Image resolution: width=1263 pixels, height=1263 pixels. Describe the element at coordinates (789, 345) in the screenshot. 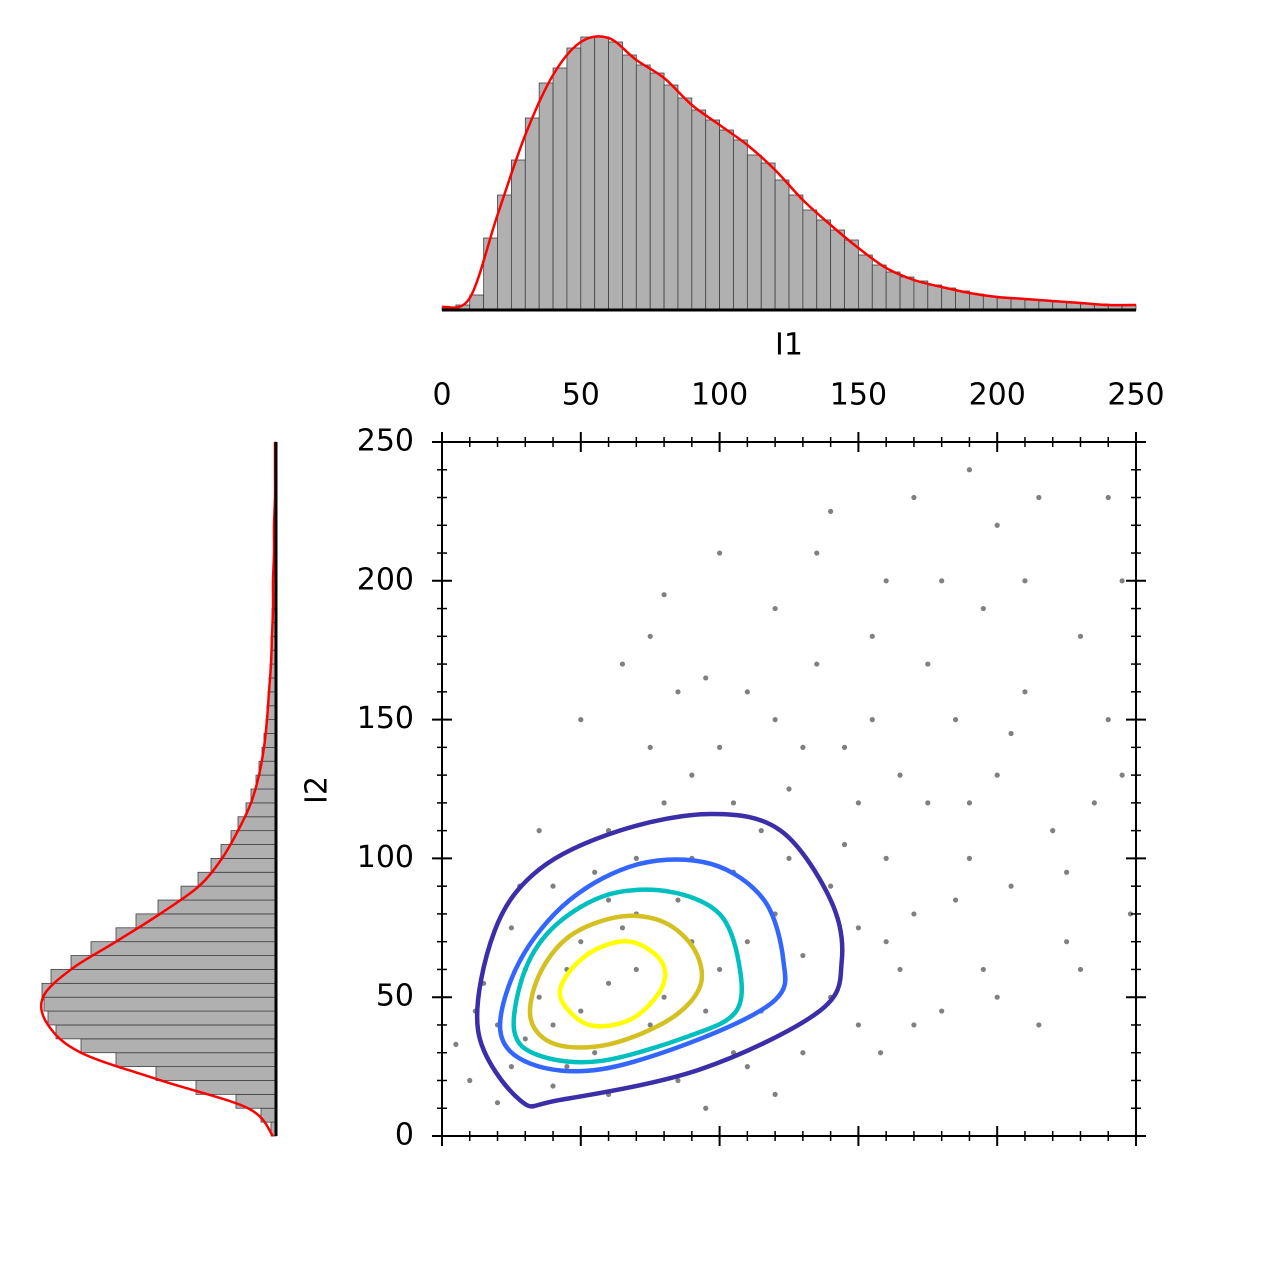

I see `x-axis-label: I1` at that location.